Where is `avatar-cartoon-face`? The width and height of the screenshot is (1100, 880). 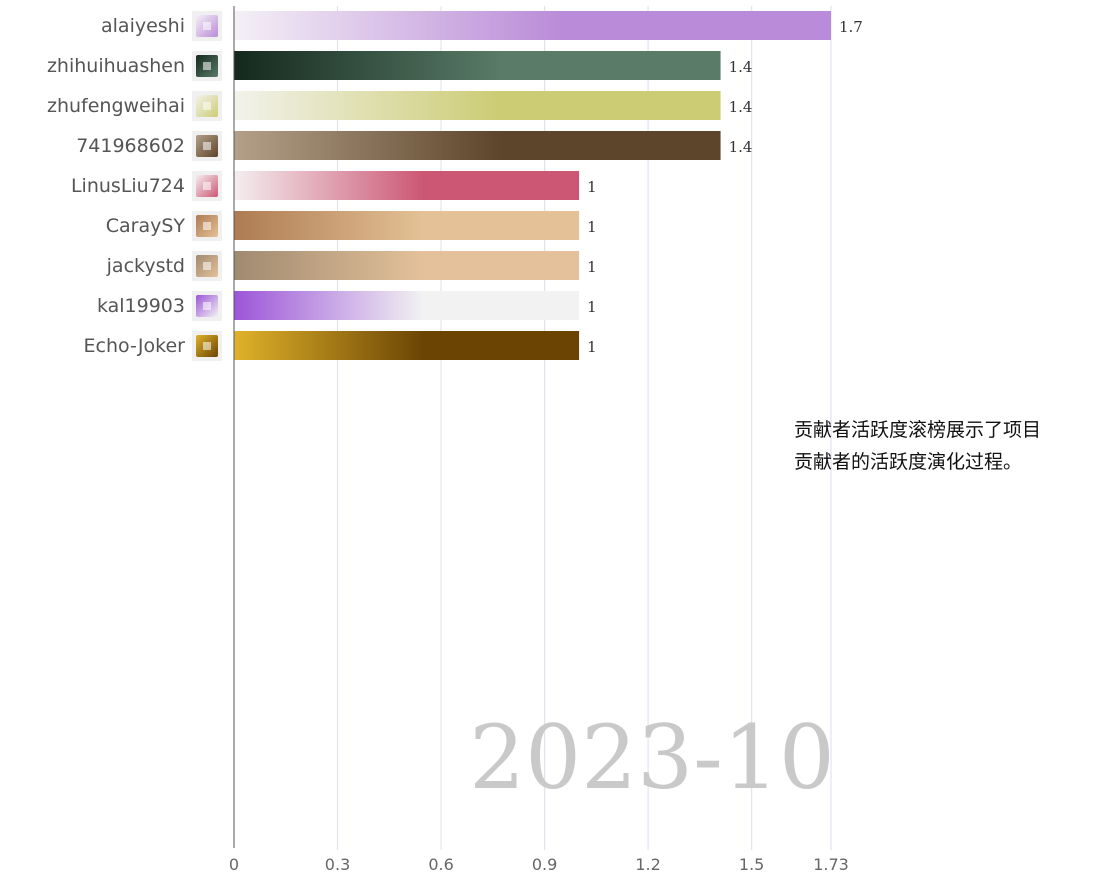 avatar-cartoon-face is located at coordinates (207, 266).